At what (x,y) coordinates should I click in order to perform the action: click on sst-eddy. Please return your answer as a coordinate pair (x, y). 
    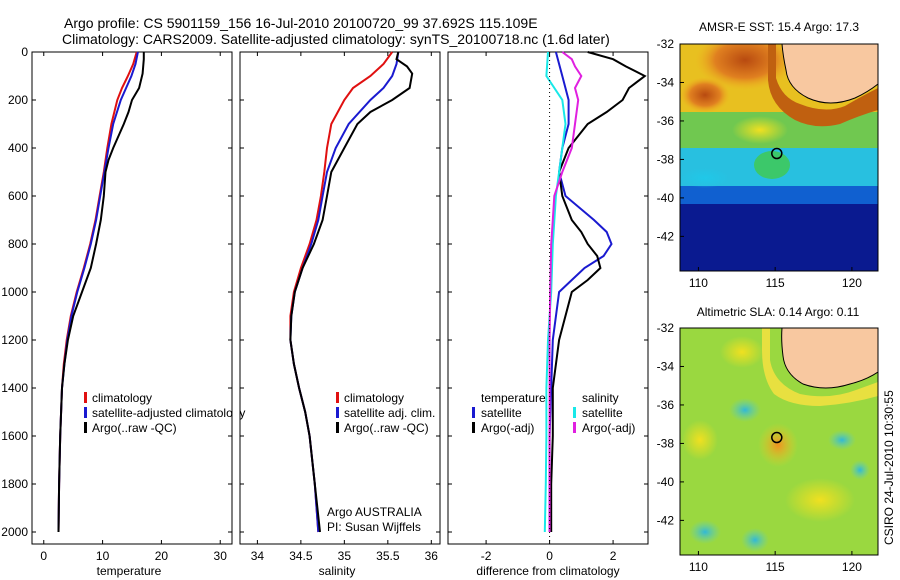
    Looking at the image, I should click on (772, 165).